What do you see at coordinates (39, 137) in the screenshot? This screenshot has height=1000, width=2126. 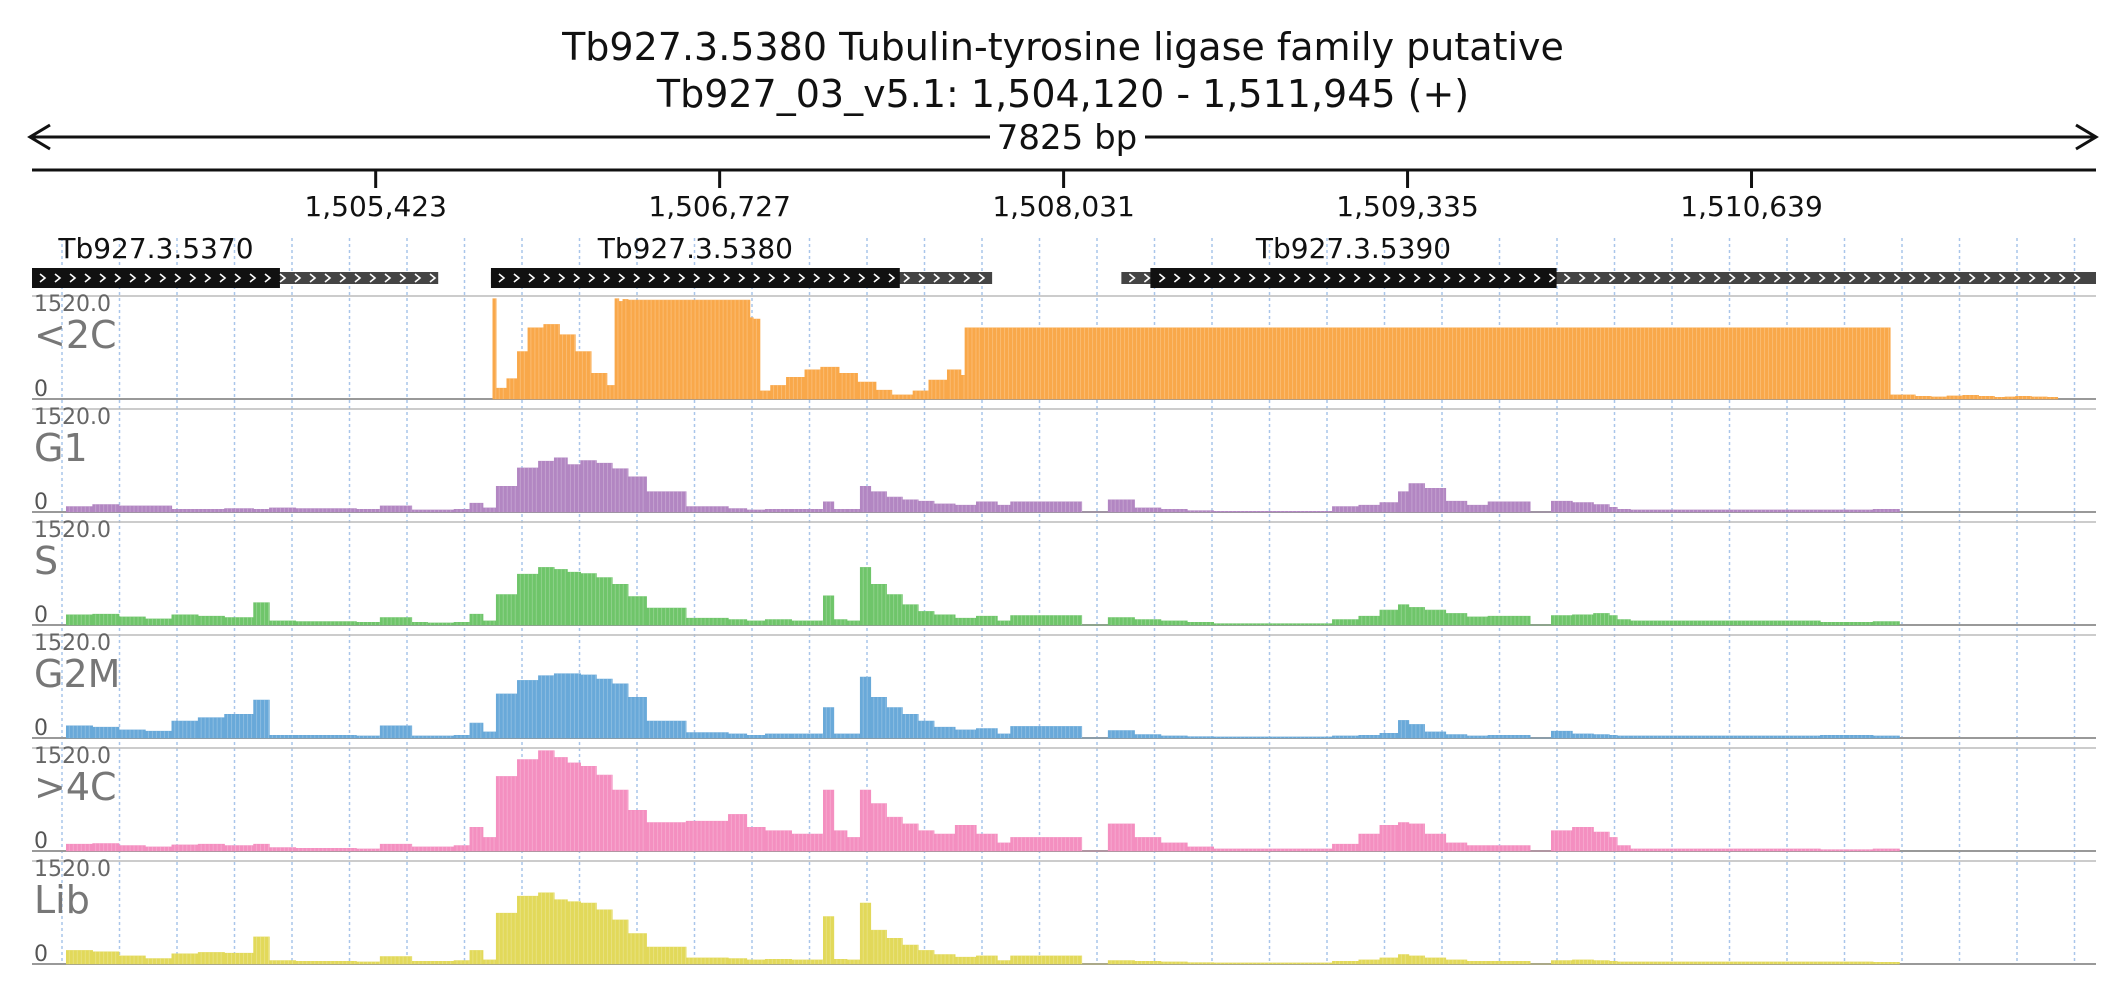 I see `left-arrowhead-icon` at bounding box center [39, 137].